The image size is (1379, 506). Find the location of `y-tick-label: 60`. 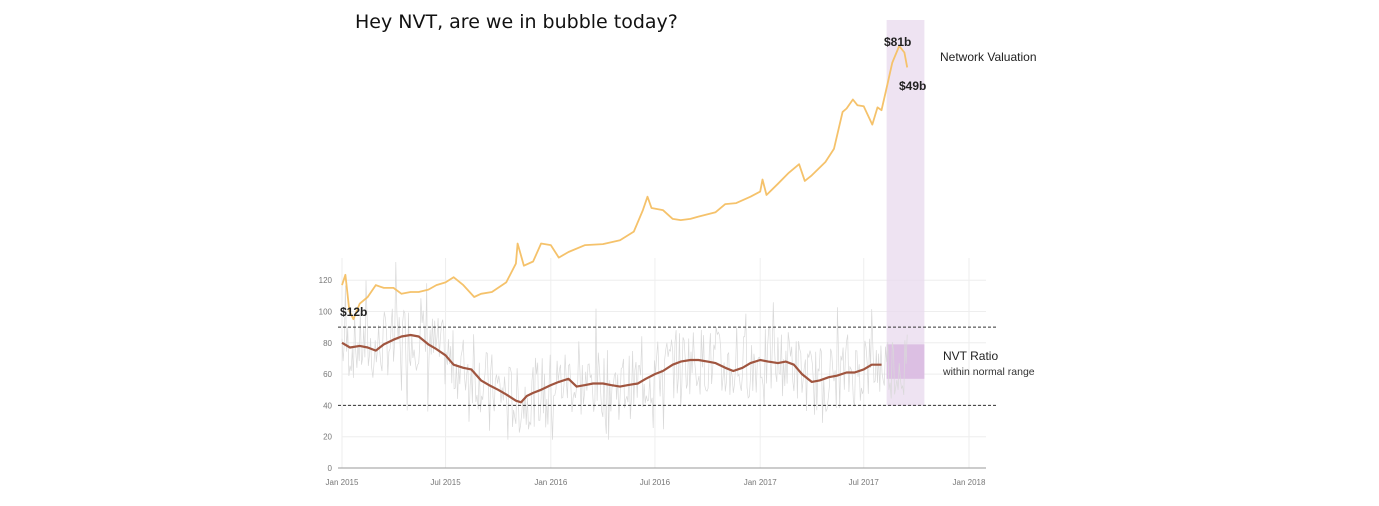

y-tick-label: 60 is located at coordinates (327, 374).